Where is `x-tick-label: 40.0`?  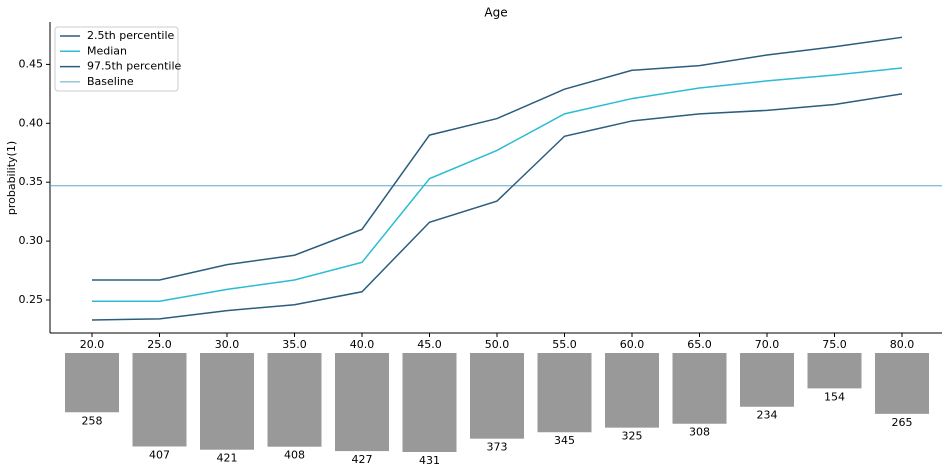
x-tick-label: 40.0 is located at coordinates (362, 344).